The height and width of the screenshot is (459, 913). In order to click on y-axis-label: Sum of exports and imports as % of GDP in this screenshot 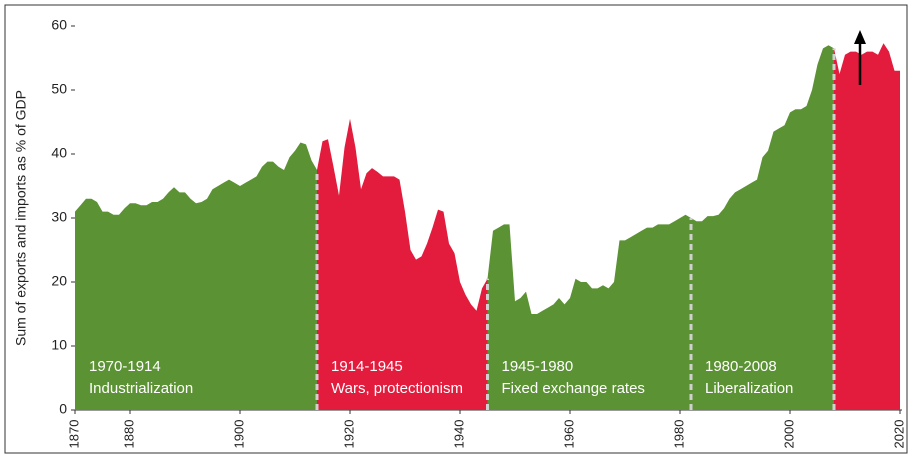, I will do `click(21, 218)`.